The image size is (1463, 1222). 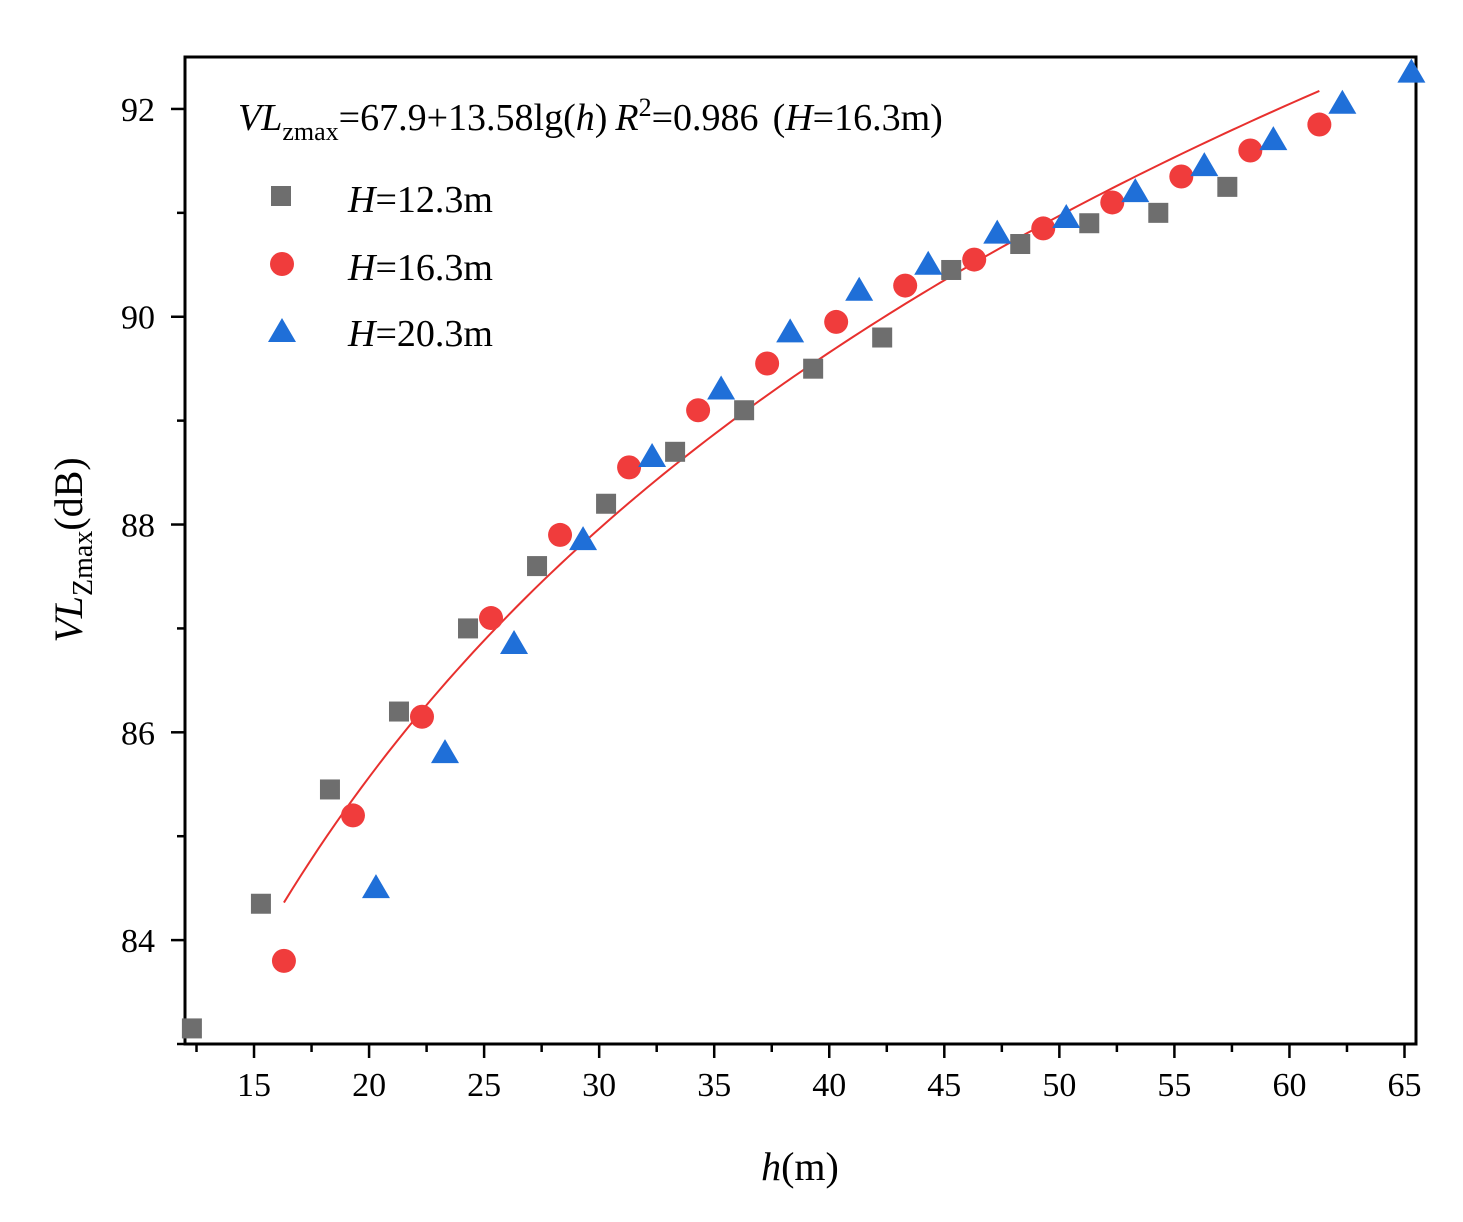 I want to click on legend-label-h20: H=20.3m, so click(x=420, y=334).